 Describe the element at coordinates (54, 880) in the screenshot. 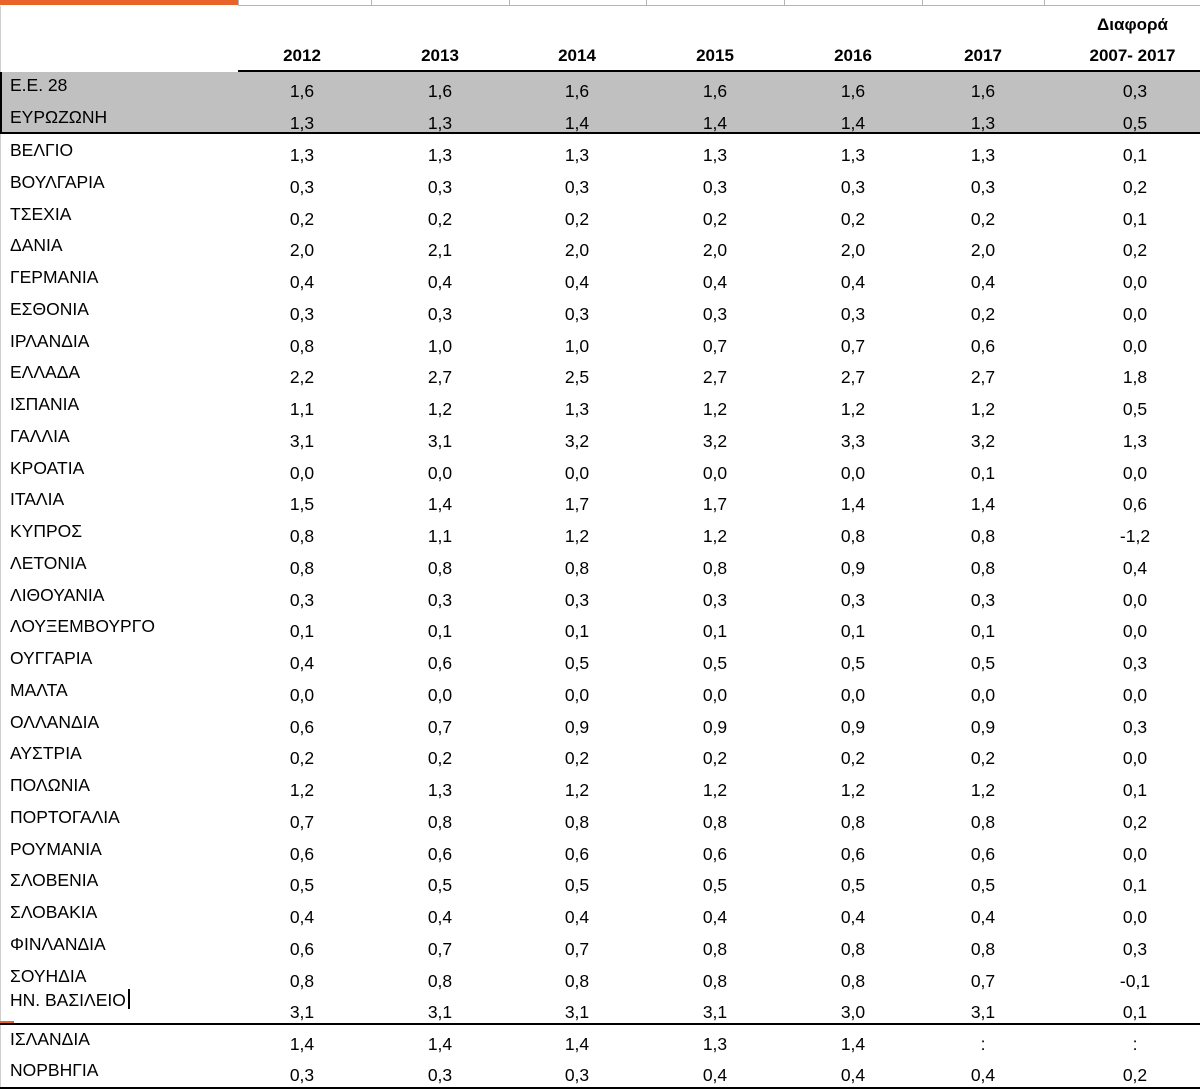

I see `row-label: ΣΛΟΒΕΝΙΑ` at that location.